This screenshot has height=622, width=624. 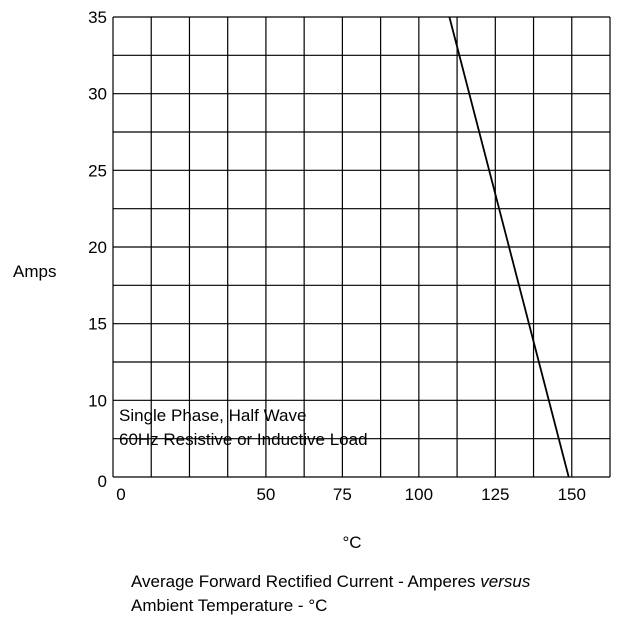 I want to click on chart-marks, so click(x=509, y=247).